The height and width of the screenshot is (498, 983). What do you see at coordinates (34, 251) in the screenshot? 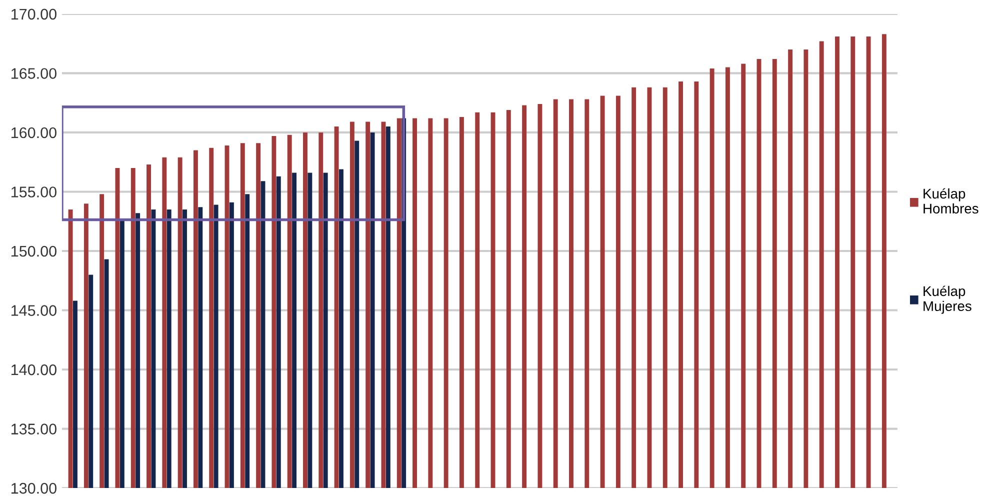
I see `y-tick-label: 150.00` at bounding box center [34, 251].